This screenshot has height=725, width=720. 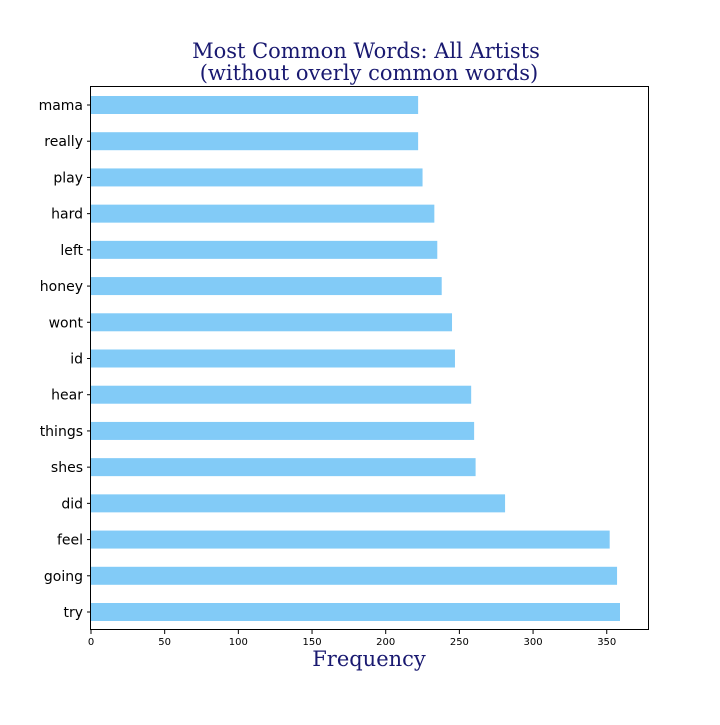 I want to click on y-tick-label: play, so click(x=68, y=178).